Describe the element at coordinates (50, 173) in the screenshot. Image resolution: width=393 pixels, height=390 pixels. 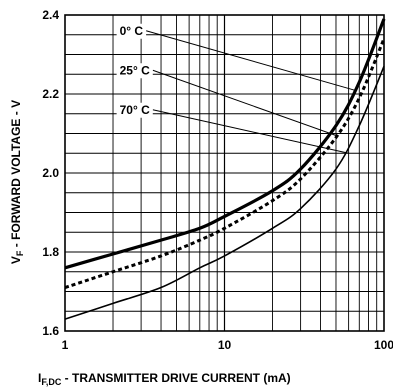
I see `y-tick-label: 2.0` at that location.